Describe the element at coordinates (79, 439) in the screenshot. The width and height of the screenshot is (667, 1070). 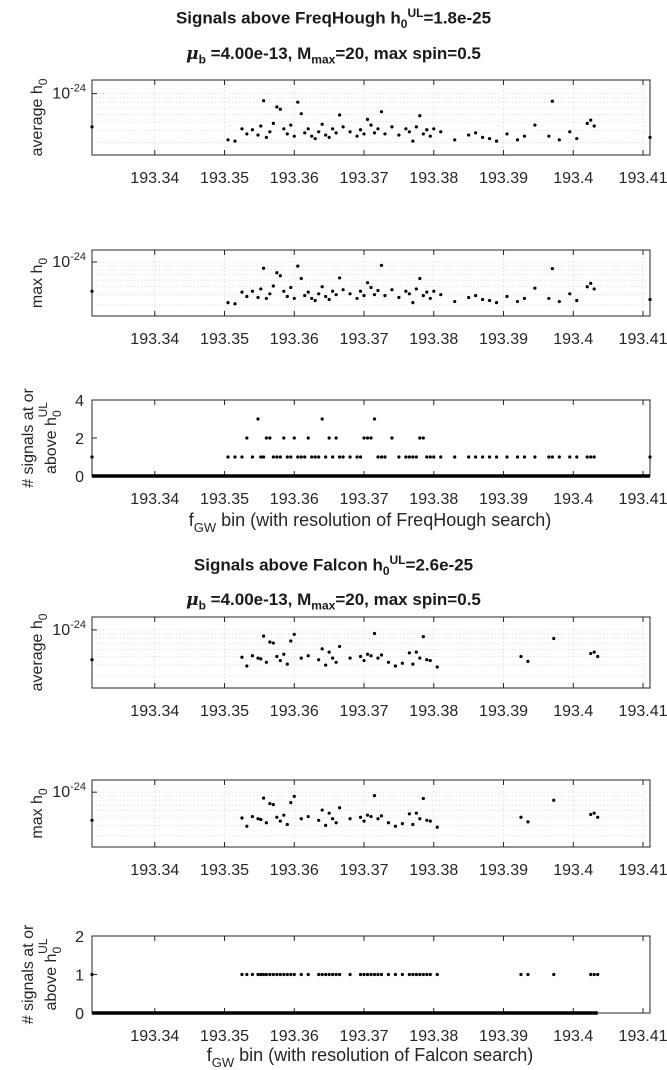
I see `y-tick-label: 2` at that location.